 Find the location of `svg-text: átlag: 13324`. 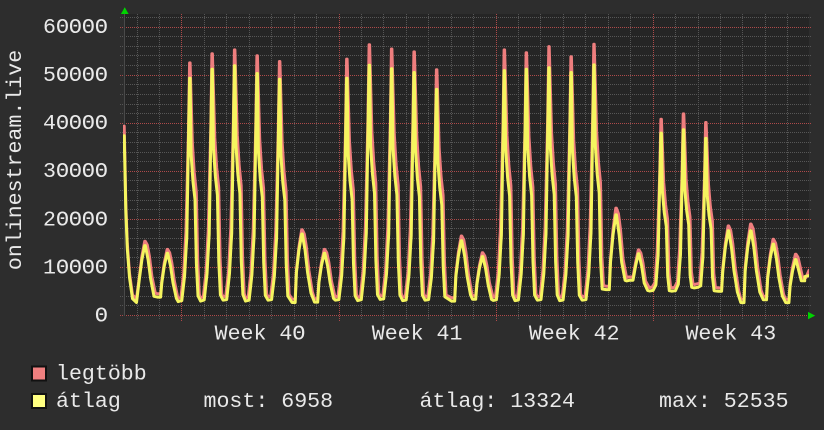

svg-text: átlag: 13324 is located at coordinates (498, 402).